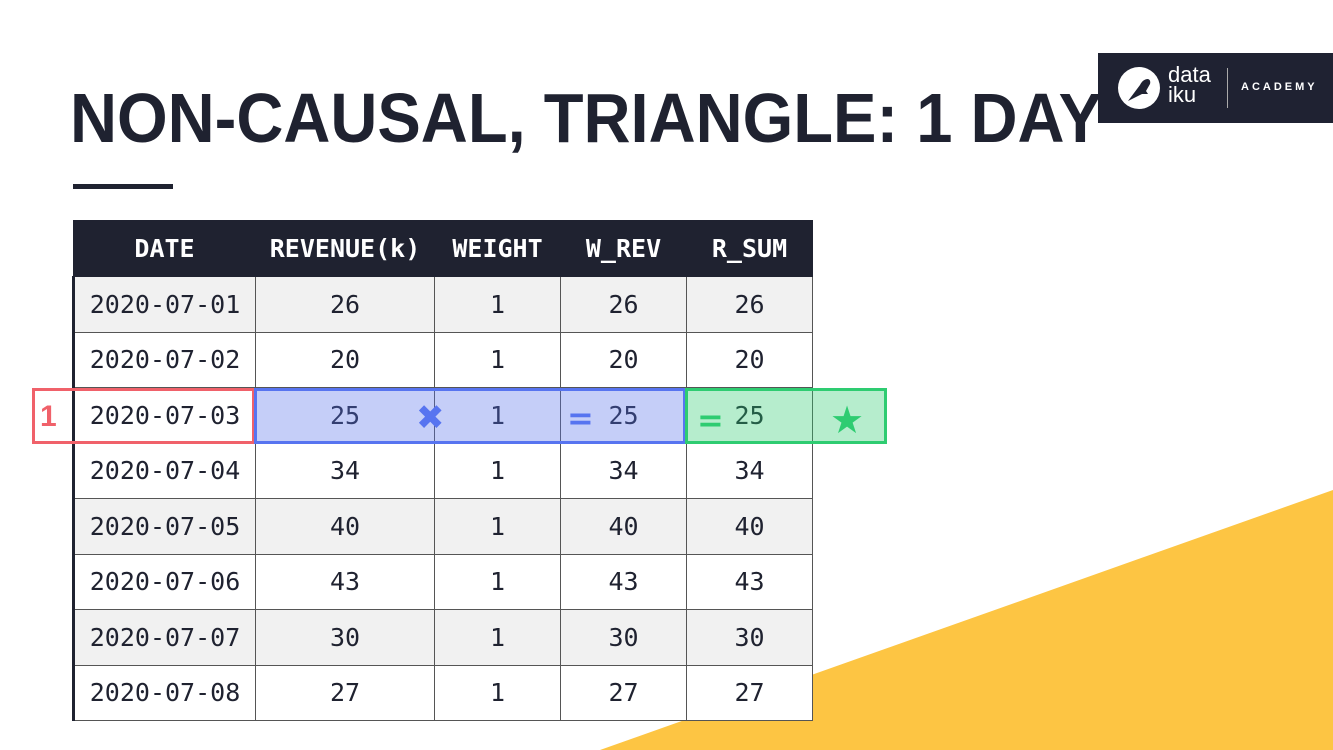  I want to click on current-row-highlight, so click(143, 416).